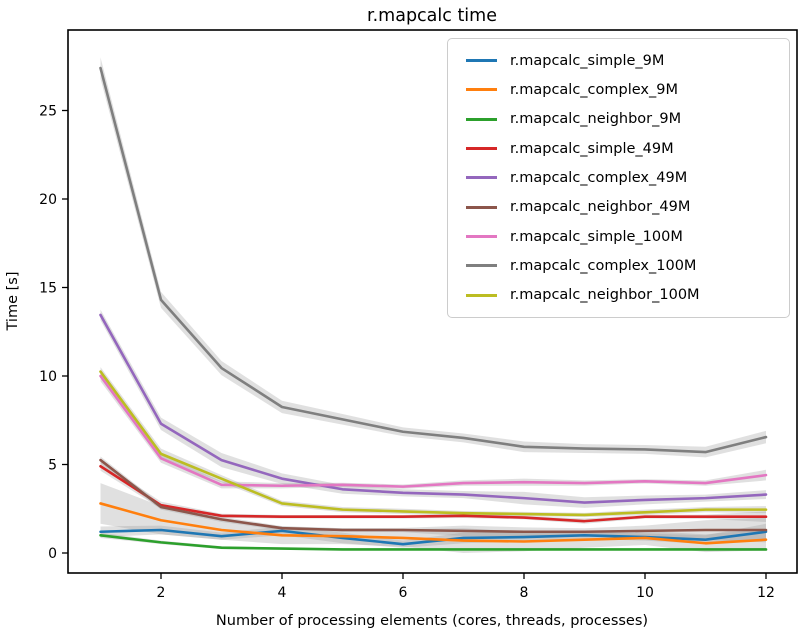 Image resolution: width=800 pixels, height=638 pixels. Describe the element at coordinates (599, 177) in the screenshot. I see `legend-label: r.mapcalc_complex_49M` at that location.